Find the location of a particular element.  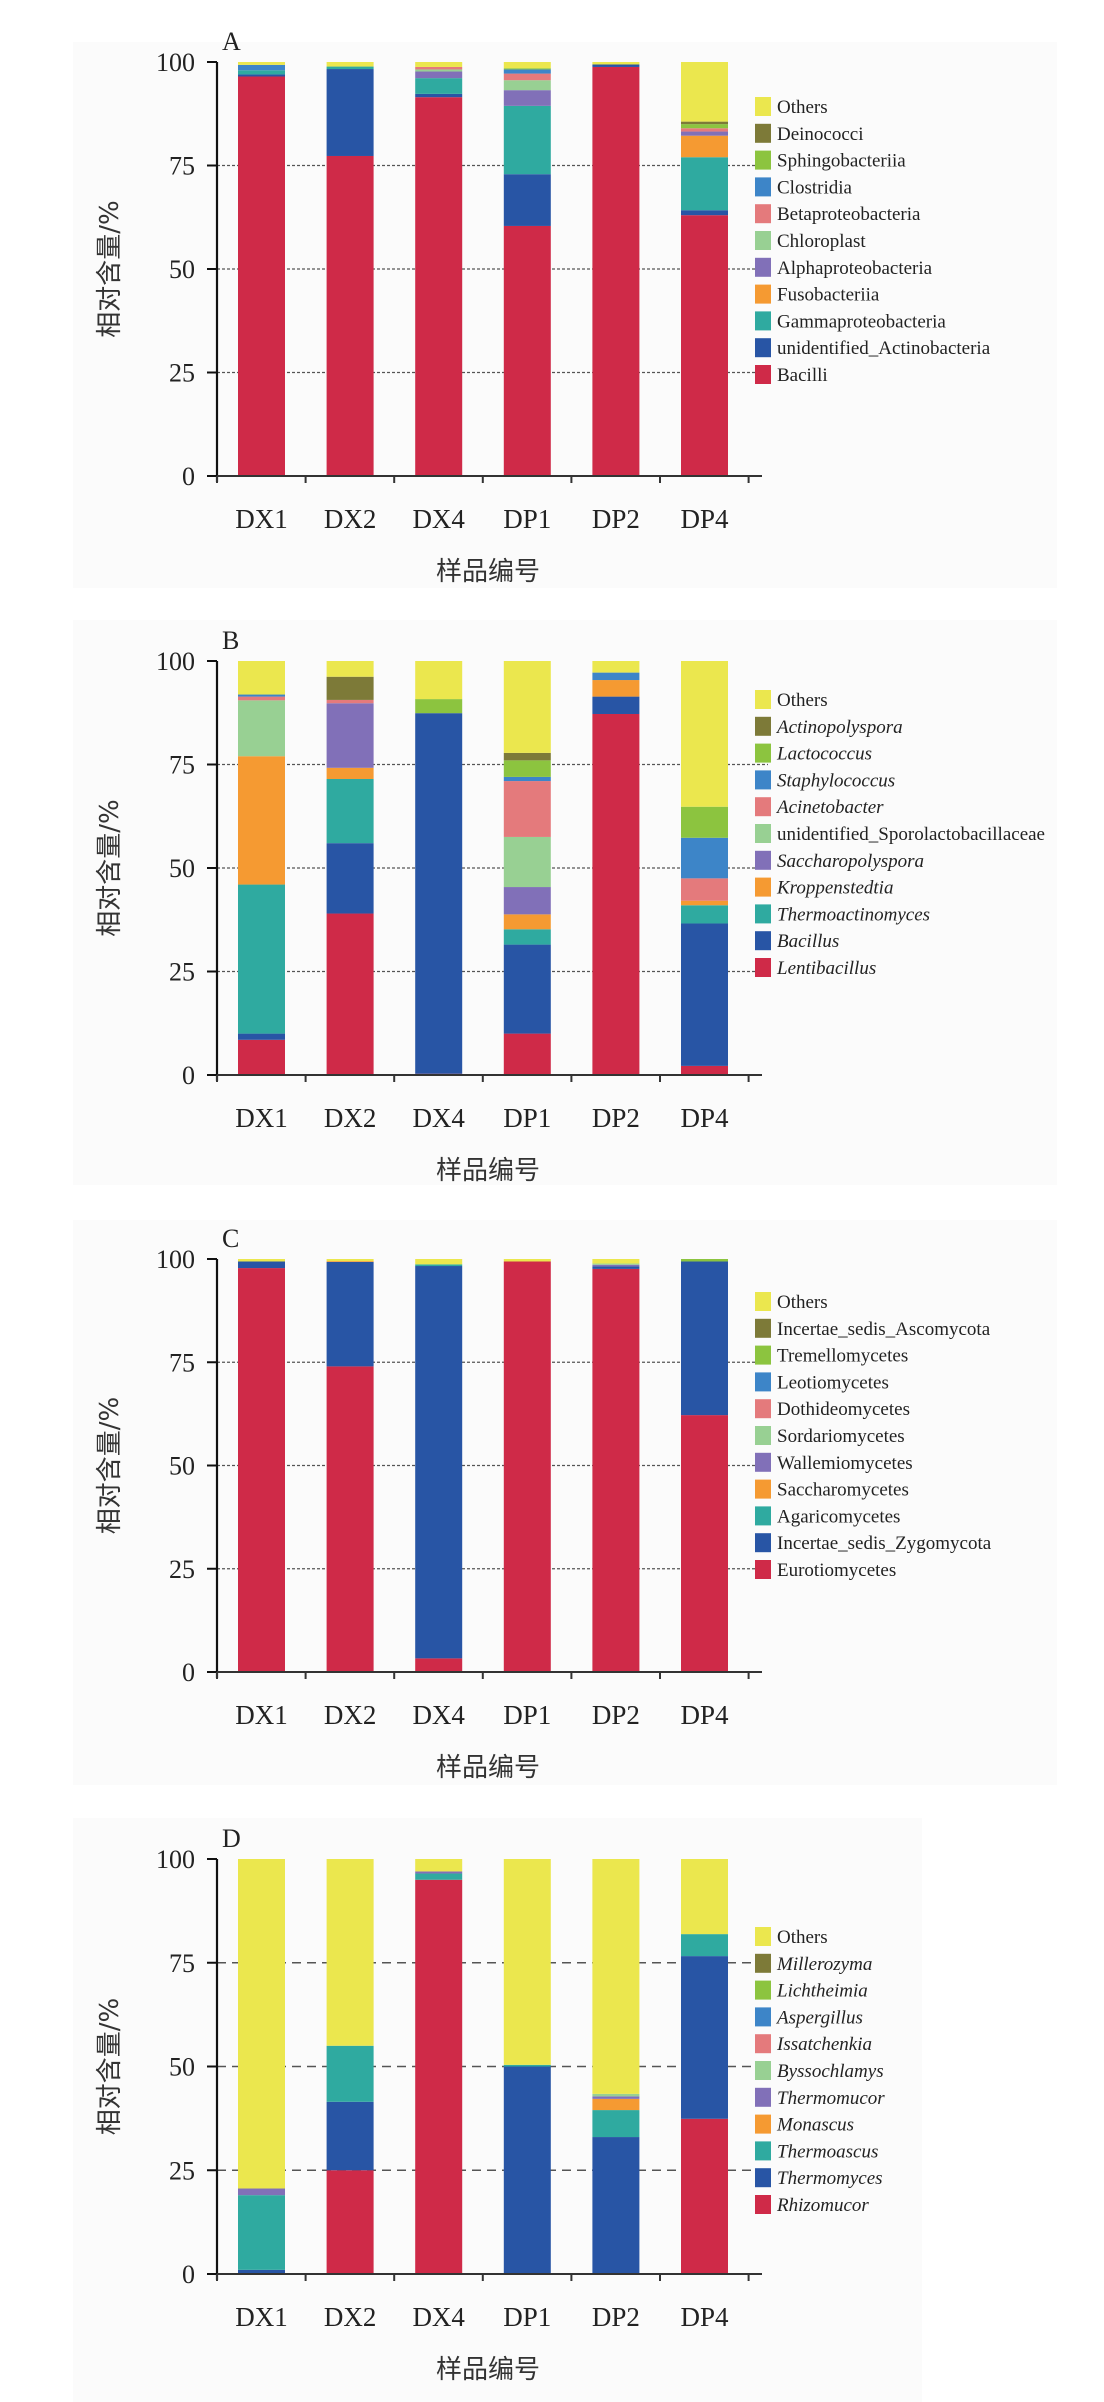

panel-b-x-axis-title: 样品编号 is located at coordinates (488, 1171).